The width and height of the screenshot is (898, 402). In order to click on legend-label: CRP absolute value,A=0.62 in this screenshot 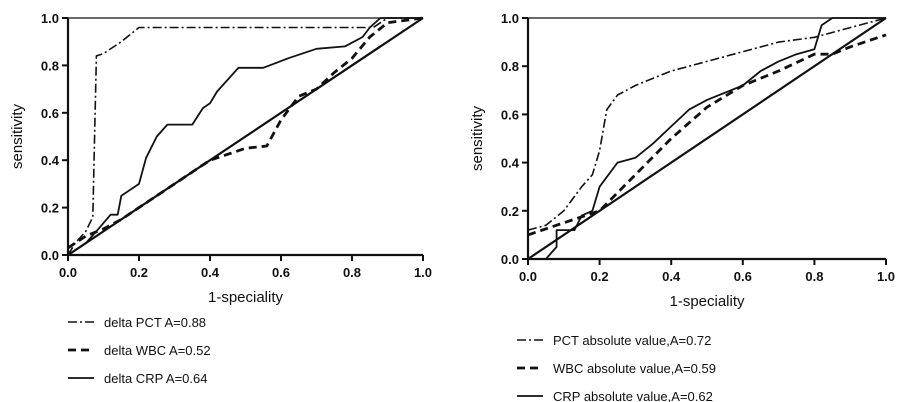, I will do `click(633, 395)`.